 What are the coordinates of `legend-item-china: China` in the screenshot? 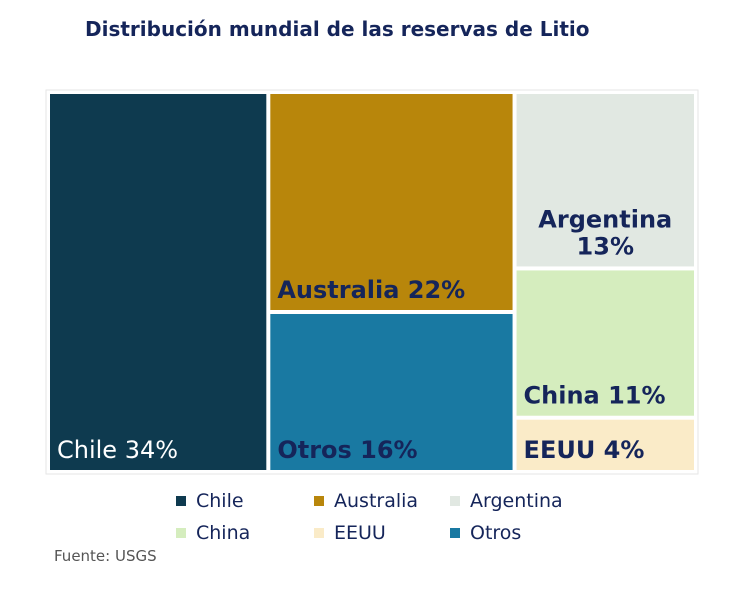 It's located at (213, 533).